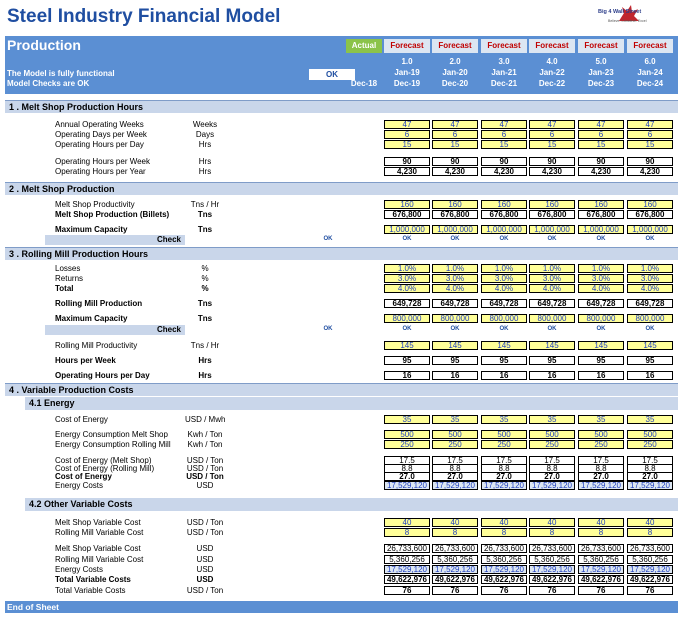  Describe the element at coordinates (455, 229) in the screenshot. I see `value-cell: 1,000,000` at that location.